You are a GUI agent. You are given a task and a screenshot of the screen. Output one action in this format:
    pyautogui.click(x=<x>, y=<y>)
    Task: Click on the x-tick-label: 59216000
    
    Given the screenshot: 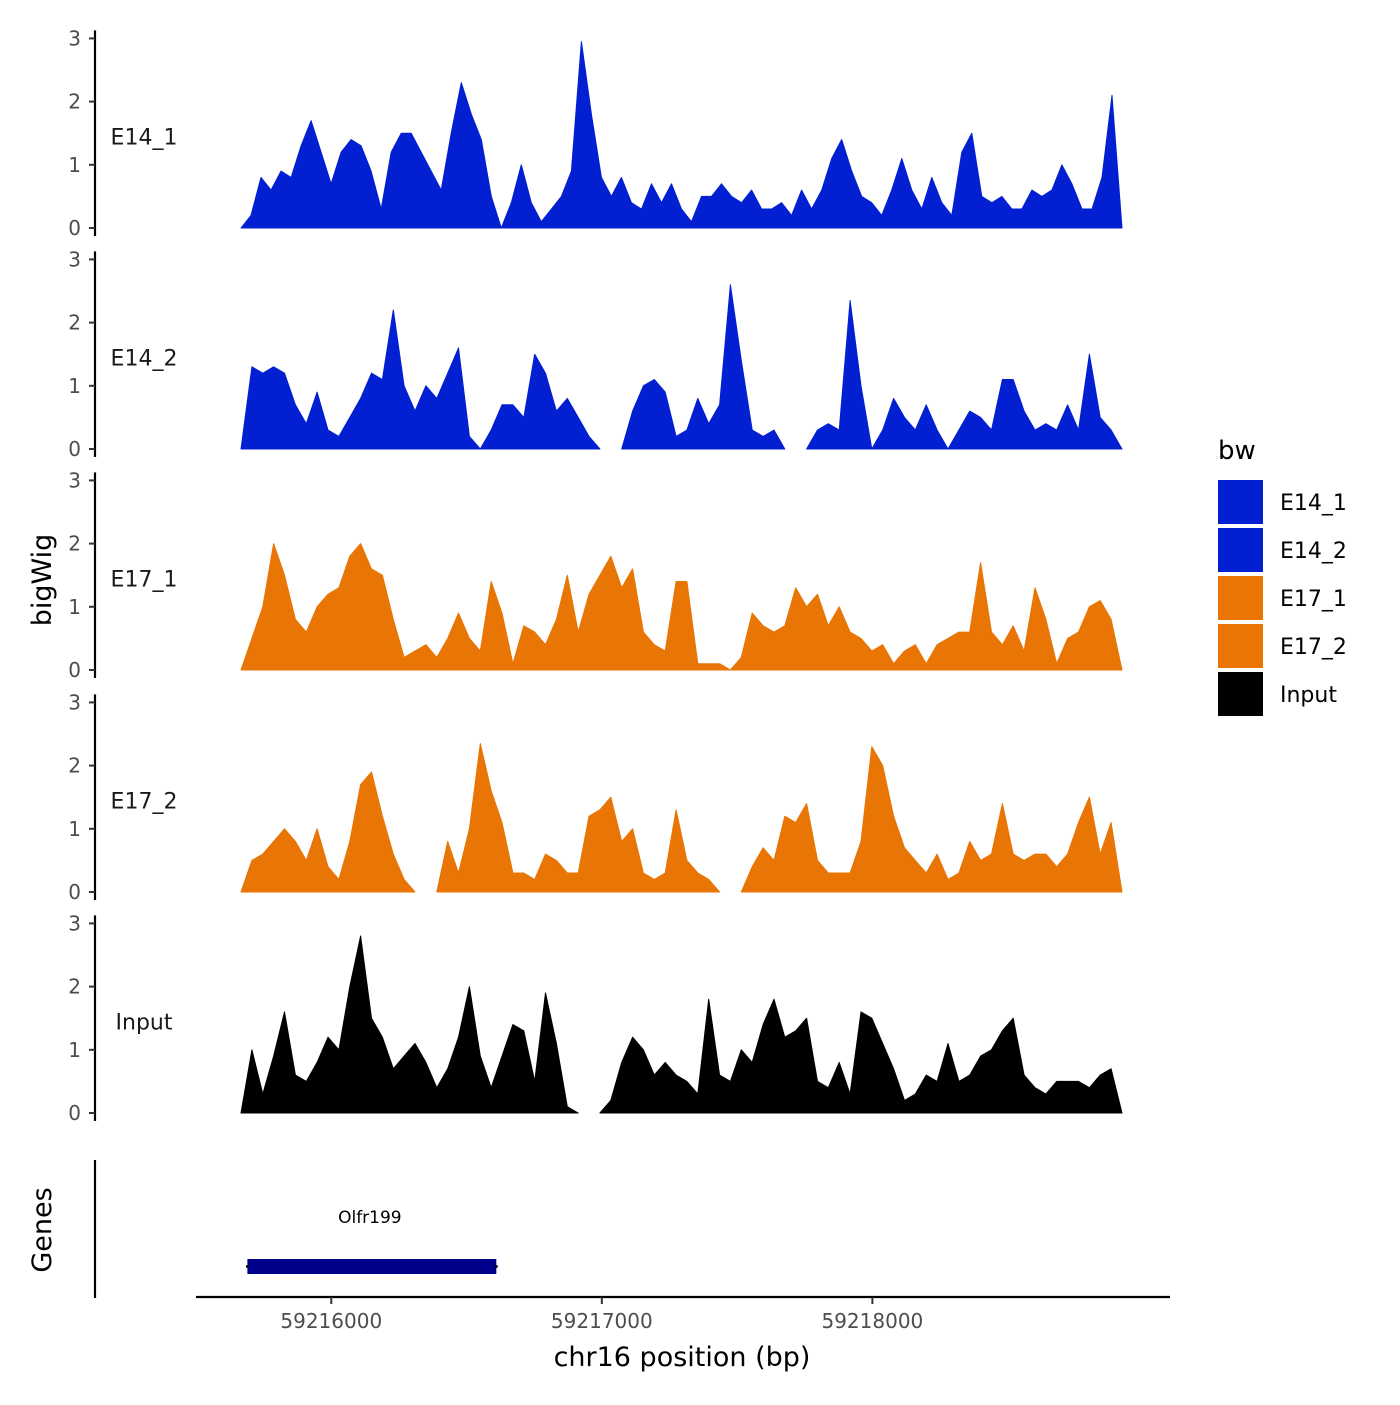 What is the action you would take?
    pyautogui.click(x=331, y=1321)
    